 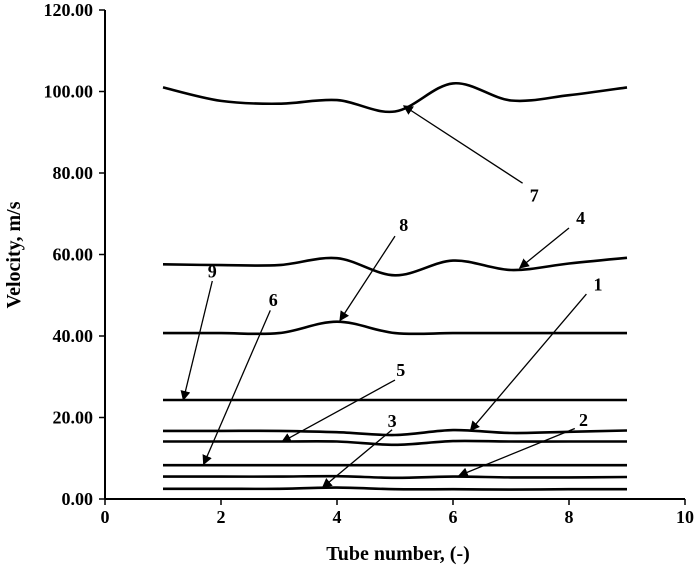 What do you see at coordinates (534, 195) in the screenshot?
I see `annotation-label-7: 7` at bounding box center [534, 195].